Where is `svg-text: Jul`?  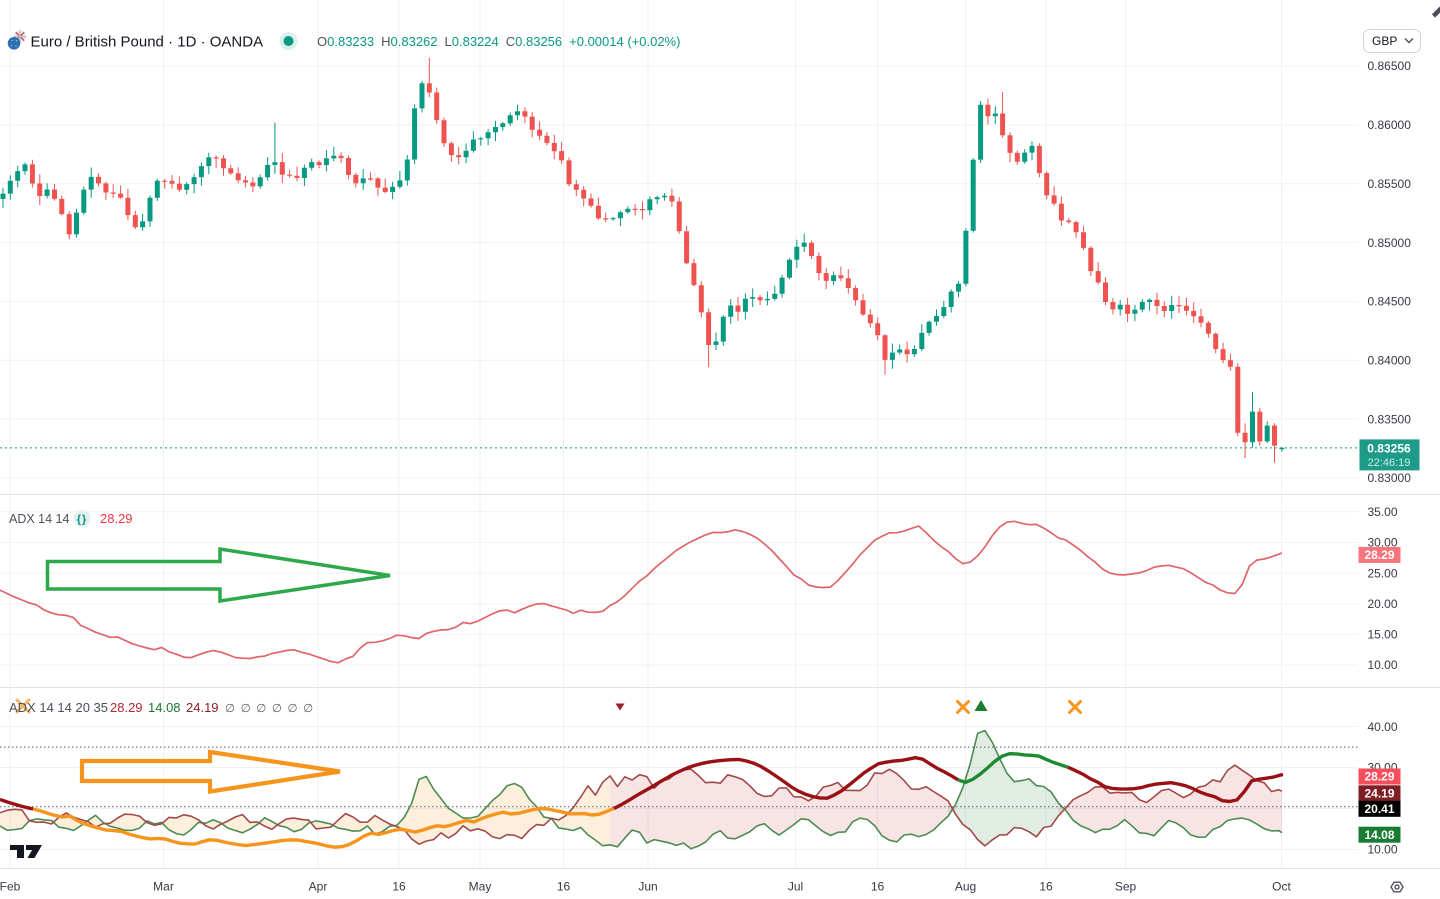
svg-text: Jul is located at coordinates (795, 887).